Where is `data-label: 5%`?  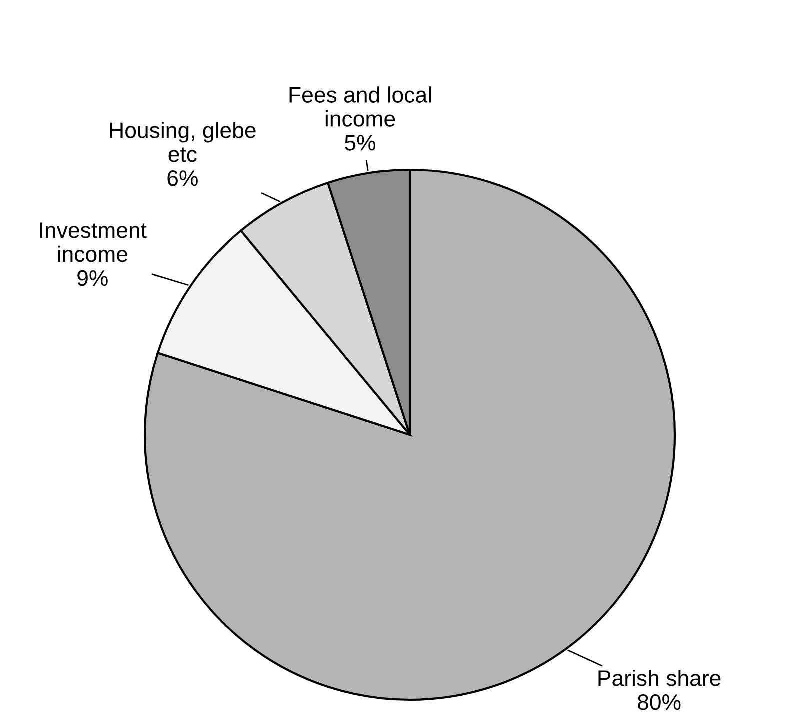
data-label: 5% is located at coordinates (360, 143).